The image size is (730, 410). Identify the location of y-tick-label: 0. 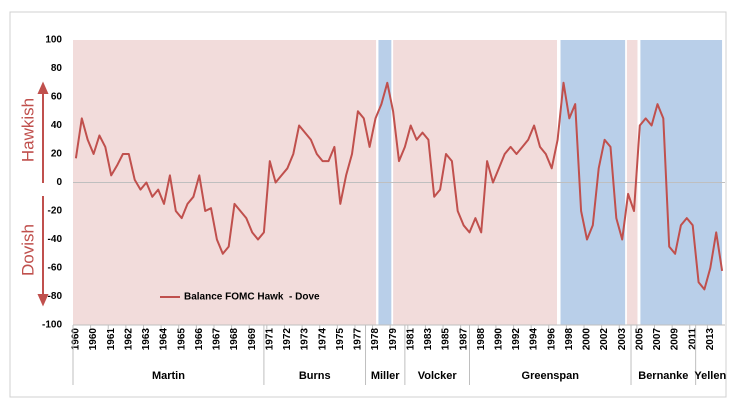
(59, 182).